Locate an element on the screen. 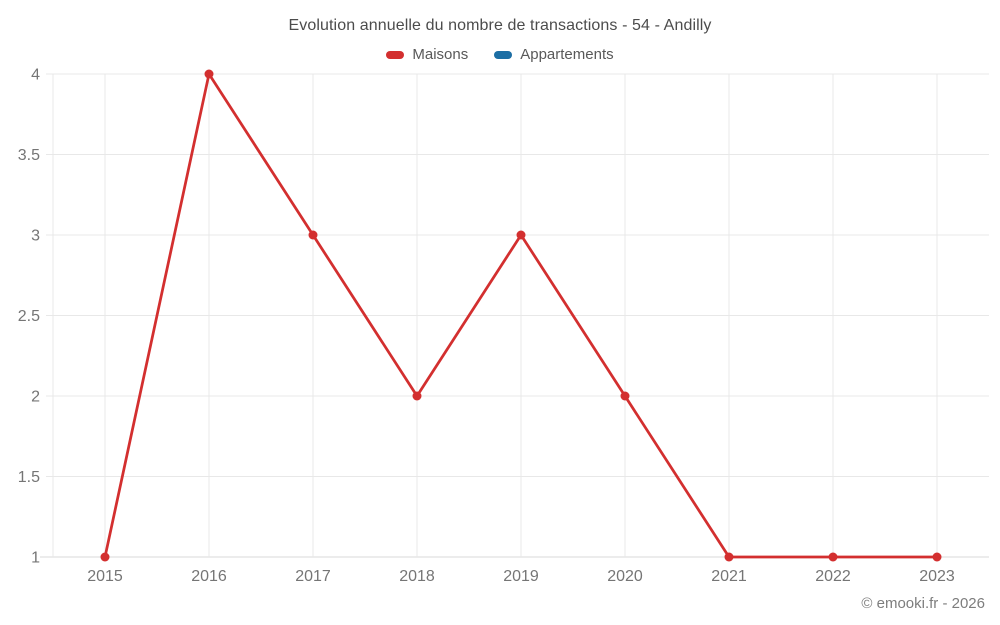  appartements-legend-label: Appartements is located at coordinates (567, 54).